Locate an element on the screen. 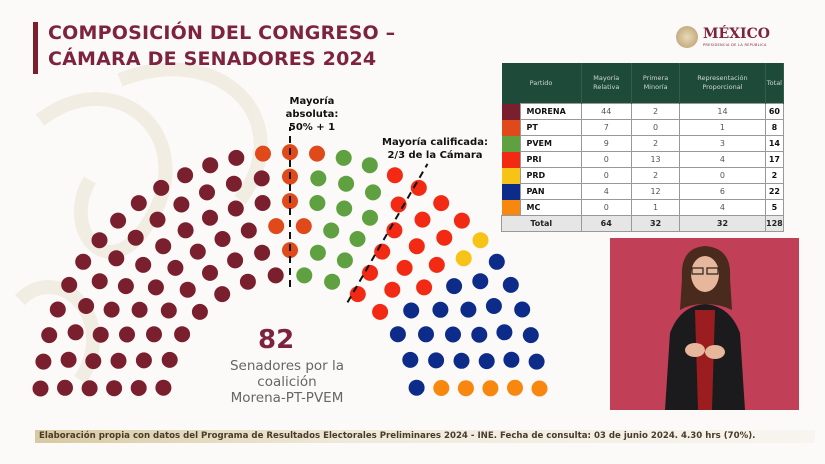  logo-text: MÉXICO is located at coordinates (736, 34).